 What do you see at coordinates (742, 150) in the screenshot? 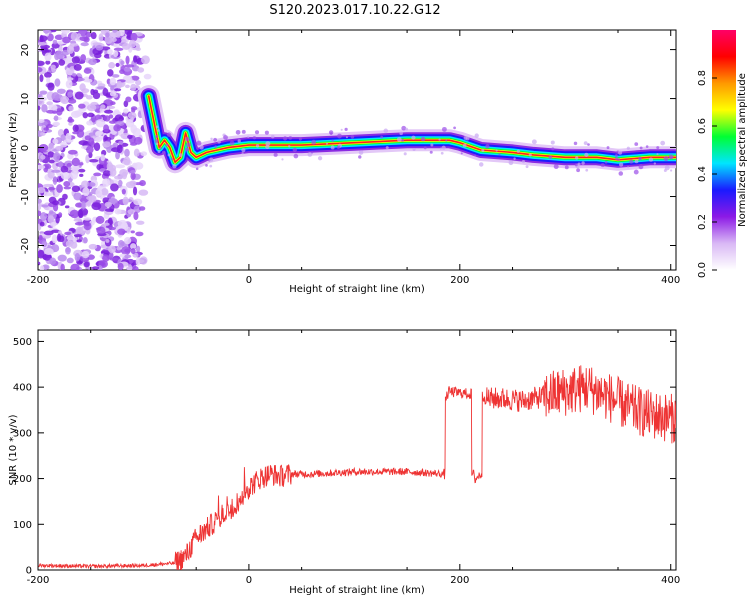
I see `colorbar-label: Normalized spectral amplitude` at bounding box center [742, 150].